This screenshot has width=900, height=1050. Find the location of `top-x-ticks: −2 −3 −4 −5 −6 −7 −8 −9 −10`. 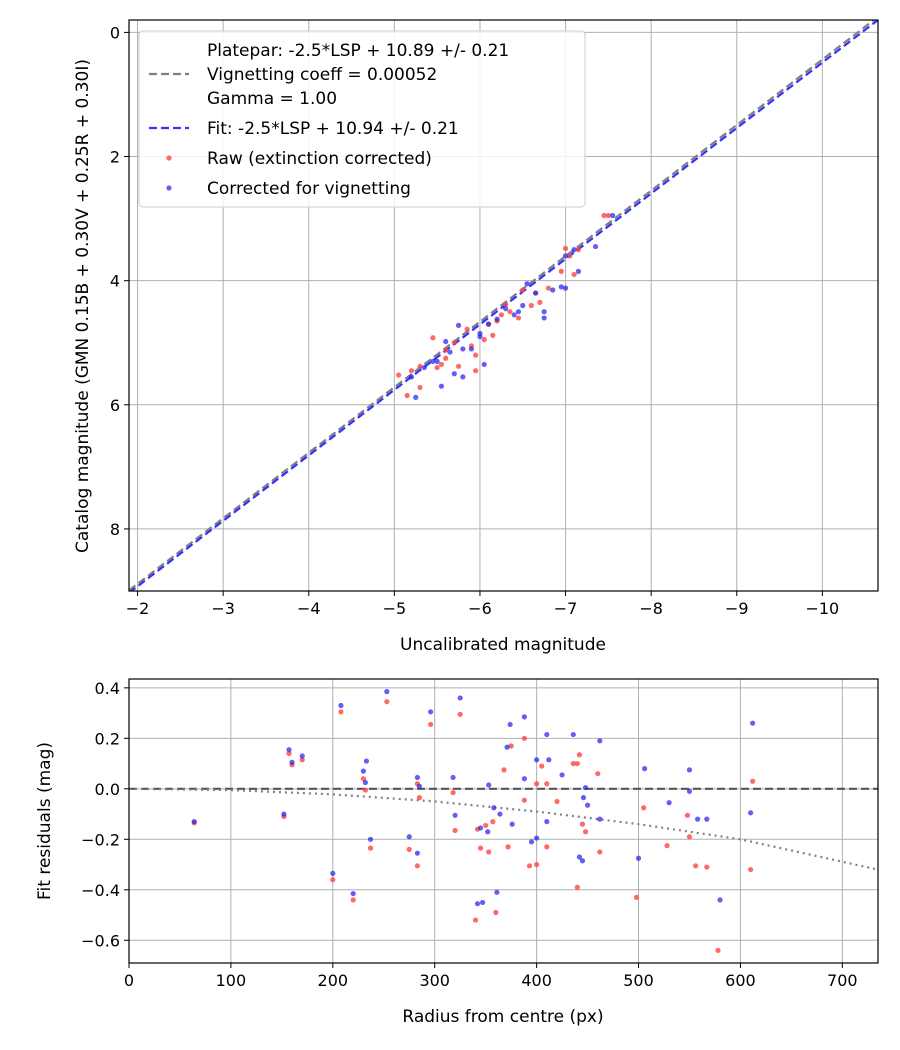

top-x-ticks: −2 −3 −4 −5 −6 −7 −8 −9 −10 is located at coordinates (482, 604).